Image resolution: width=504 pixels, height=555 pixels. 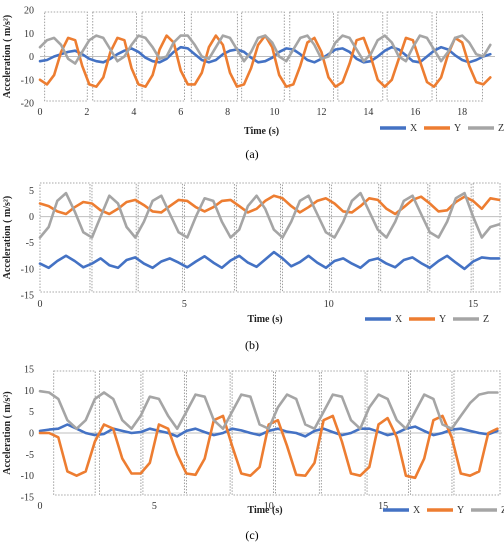 What do you see at coordinates (415, 112) in the screenshot?
I see `x-tick-label: 16` at bounding box center [415, 112].